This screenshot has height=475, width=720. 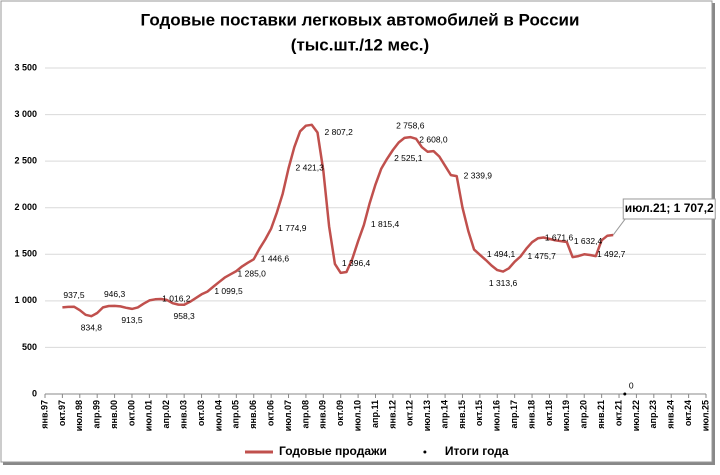 I want to click on x-tick-label: июл.25, so click(x=705, y=415).